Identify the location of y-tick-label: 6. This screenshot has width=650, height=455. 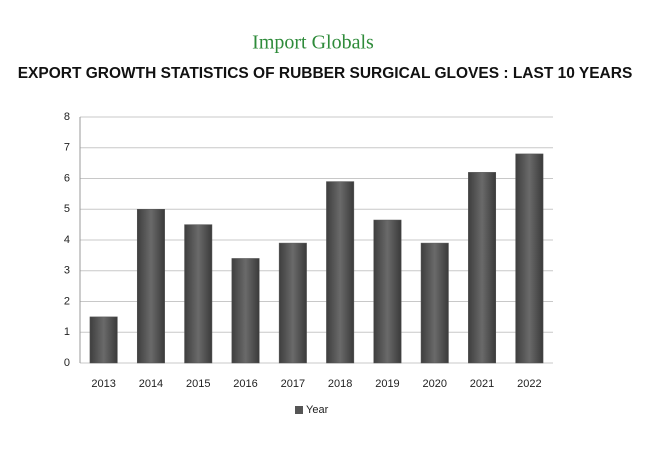
(67, 178).